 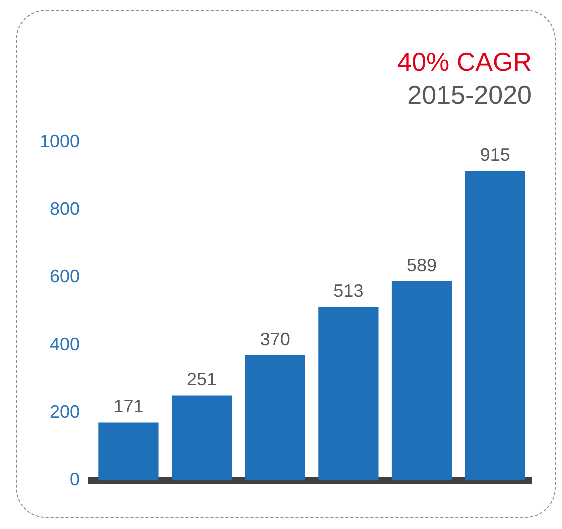 I want to click on y-tick-label: 200, so click(x=65, y=412).